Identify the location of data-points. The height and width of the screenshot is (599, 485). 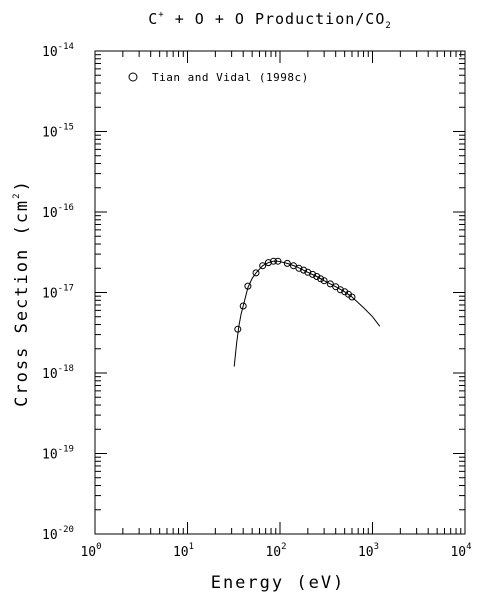
(295, 295).